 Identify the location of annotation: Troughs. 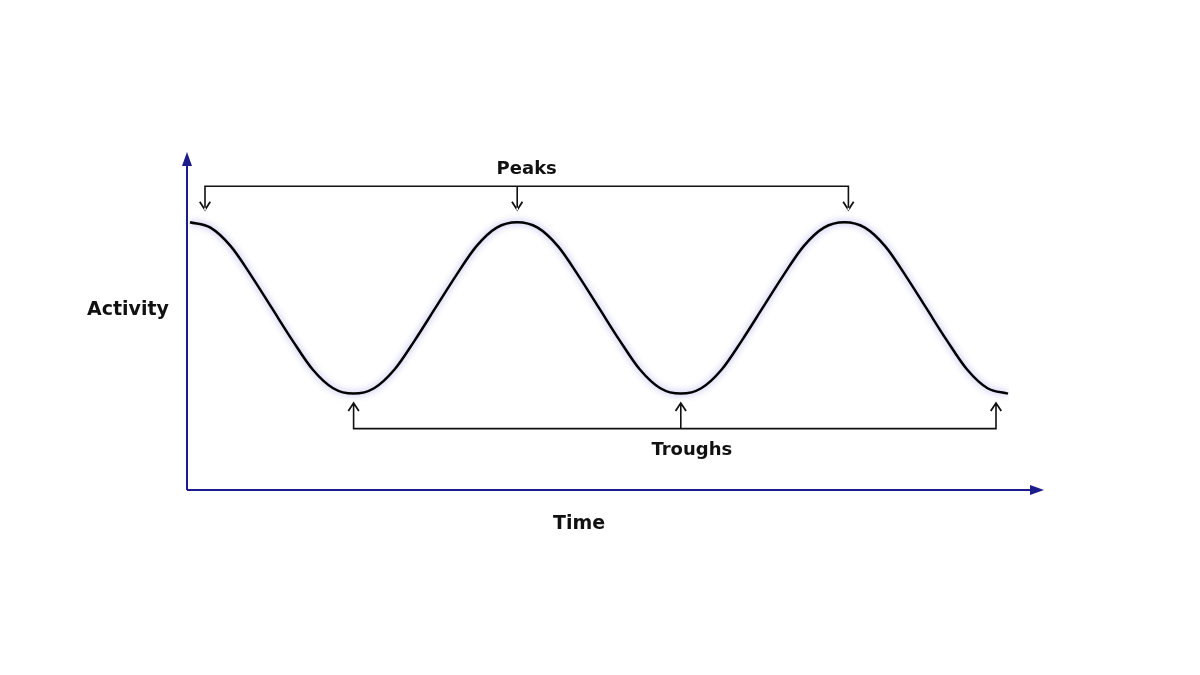
(692, 448).